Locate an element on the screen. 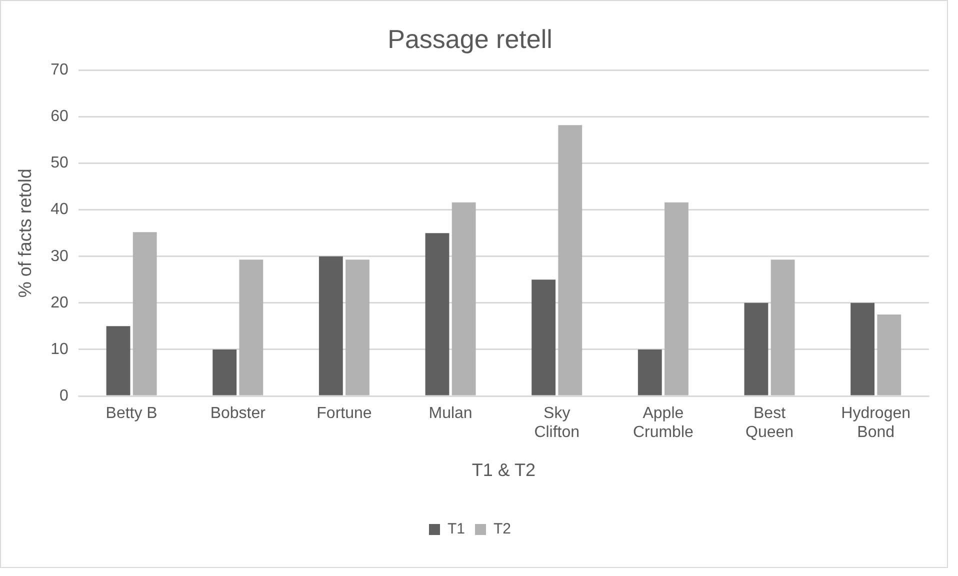 This screenshot has width=958, height=576. y-tick-label: 0 is located at coordinates (63, 395).